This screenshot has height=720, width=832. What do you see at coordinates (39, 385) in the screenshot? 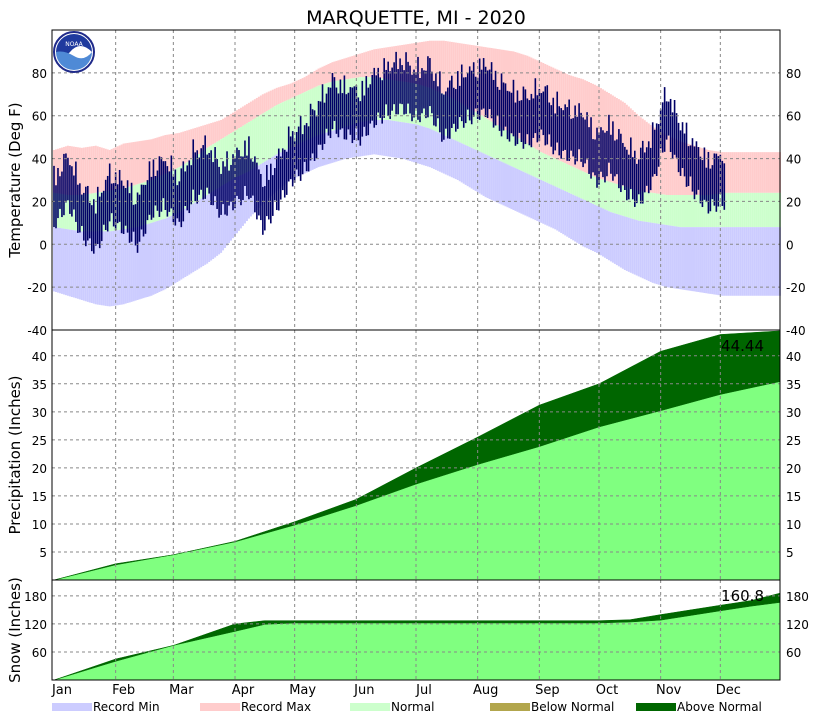
I see `left-tick-label: 35` at bounding box center [39, 385].